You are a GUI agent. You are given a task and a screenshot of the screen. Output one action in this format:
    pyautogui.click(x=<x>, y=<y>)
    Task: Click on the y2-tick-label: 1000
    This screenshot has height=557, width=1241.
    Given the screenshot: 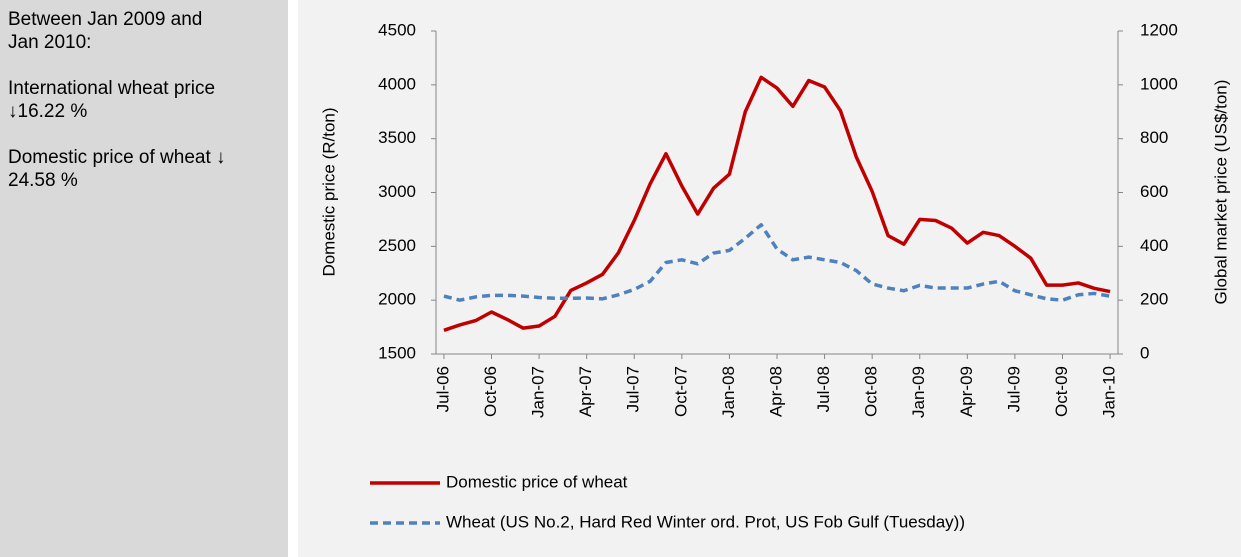 What is the action you would take?
    pyautogui.click(x=1159, y=83)
    